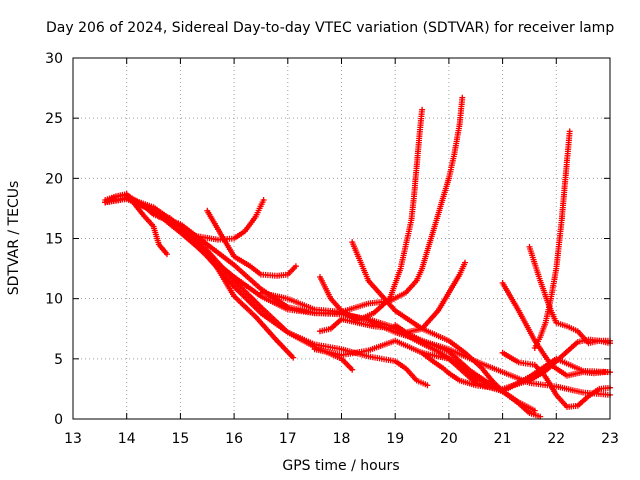 This screenshot has height=480, width=640. I want to click on y-tick-label: 0, so click(58, 420).